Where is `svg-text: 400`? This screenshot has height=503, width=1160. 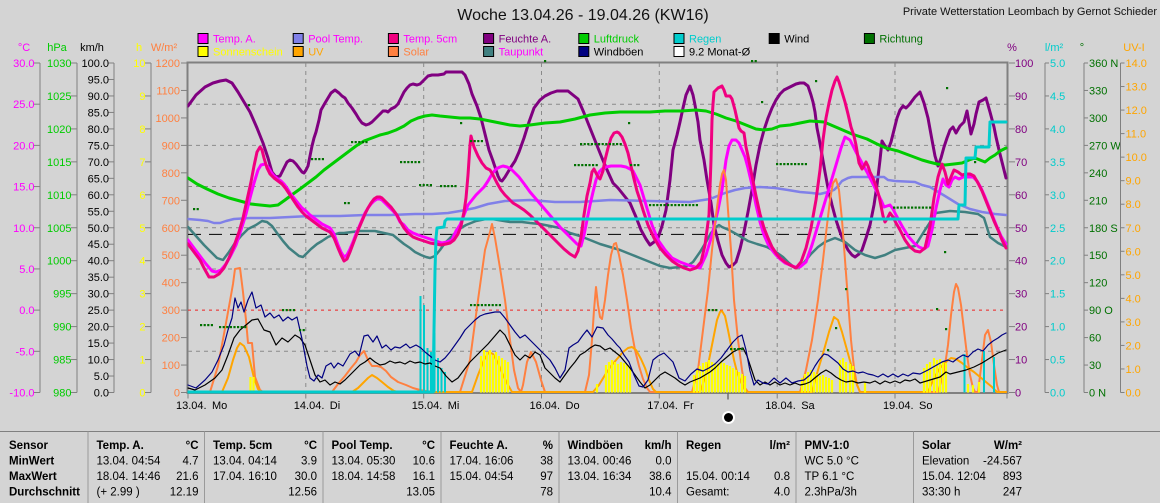 svg-text: 400 is located at coordinates (171, 284).